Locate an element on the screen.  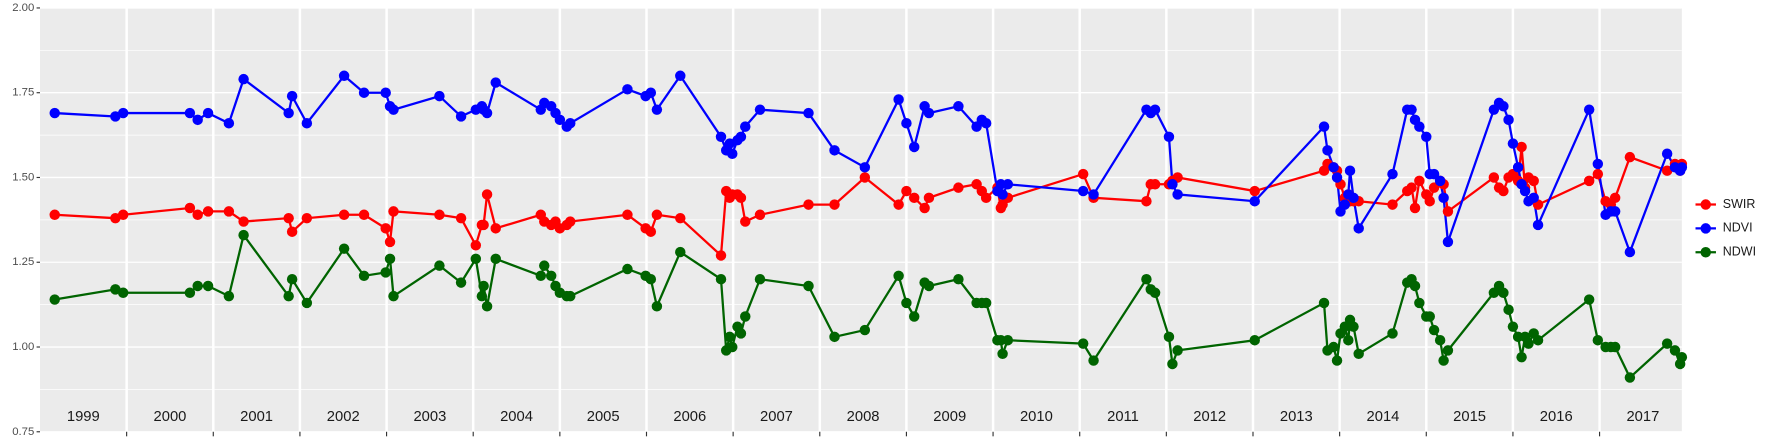
year-label: 2005 is located at coordinates (603, 417).